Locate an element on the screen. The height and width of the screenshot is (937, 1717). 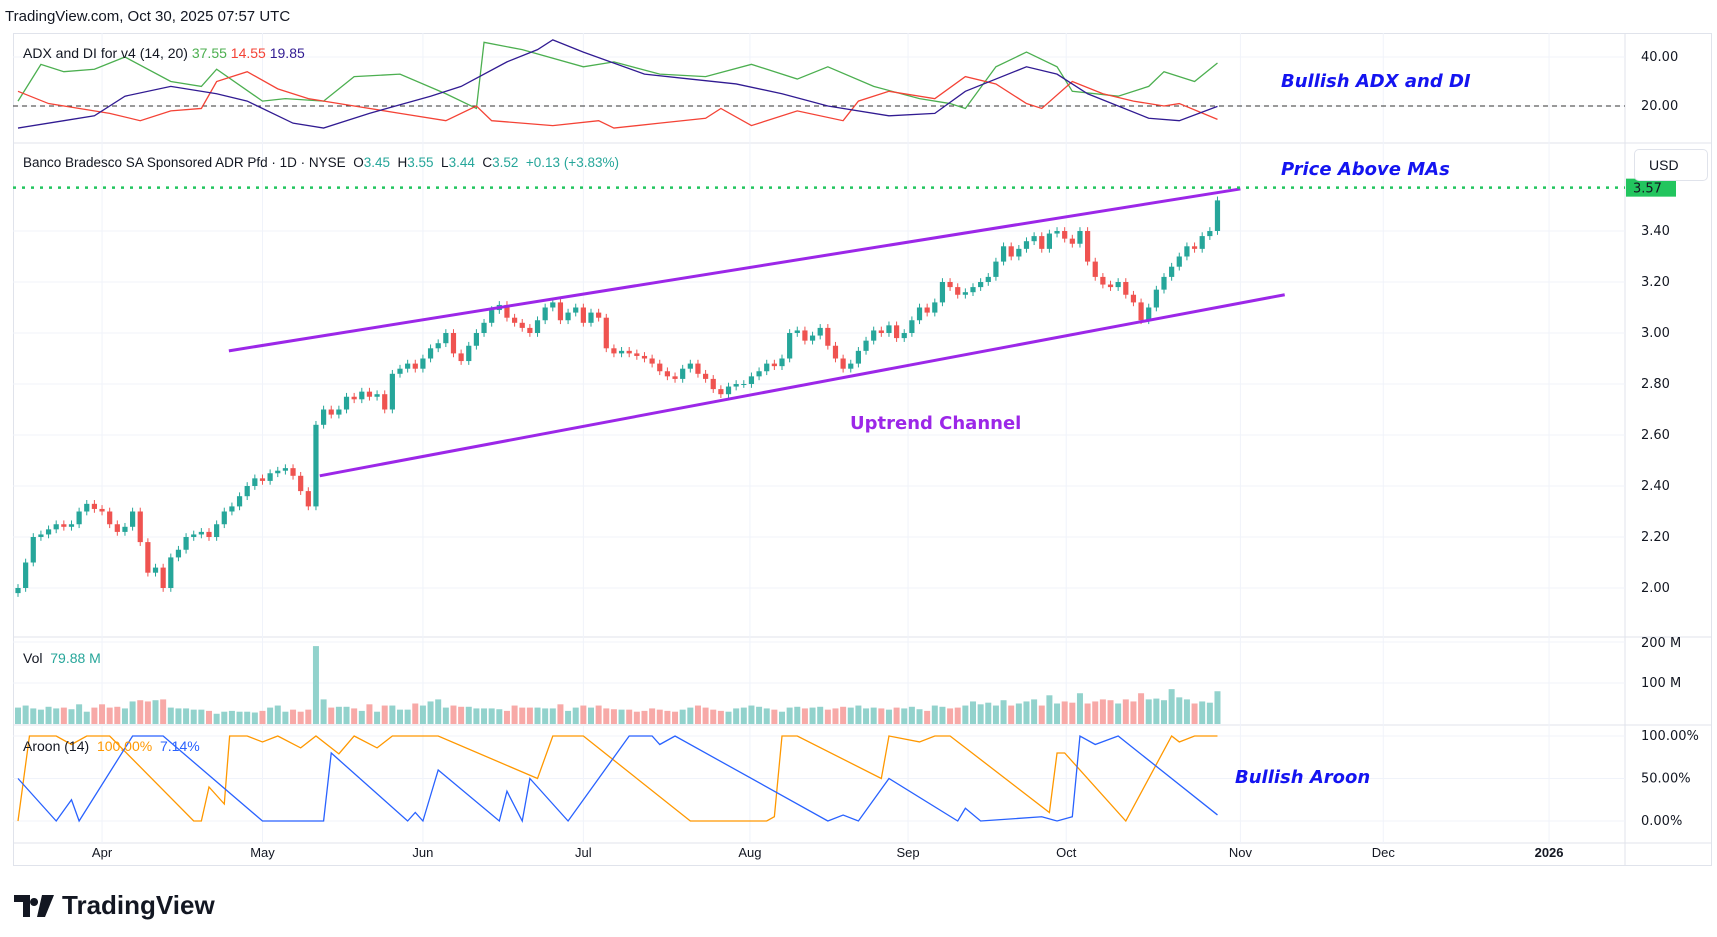
high-value: 3.55 is located at coordinates (420, 162).